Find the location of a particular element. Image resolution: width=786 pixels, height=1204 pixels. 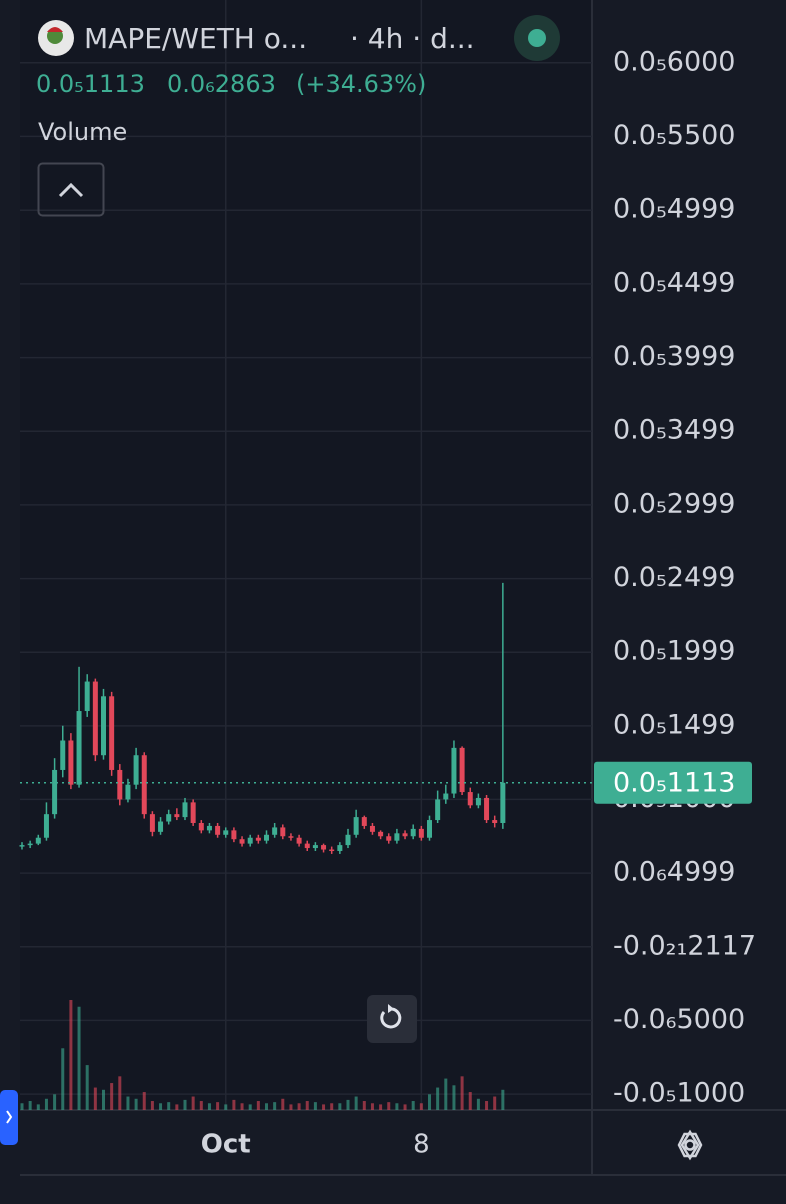

candle-layer is located at coordinates (262, 718).